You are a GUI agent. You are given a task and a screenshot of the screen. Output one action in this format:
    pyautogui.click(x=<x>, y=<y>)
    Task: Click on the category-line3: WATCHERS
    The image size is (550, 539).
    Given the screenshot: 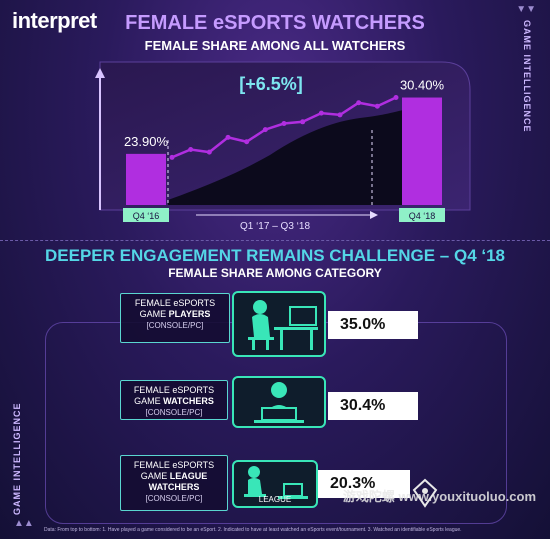 What is the action you would take?
    pyautogui.click(x=174, y=487)
    